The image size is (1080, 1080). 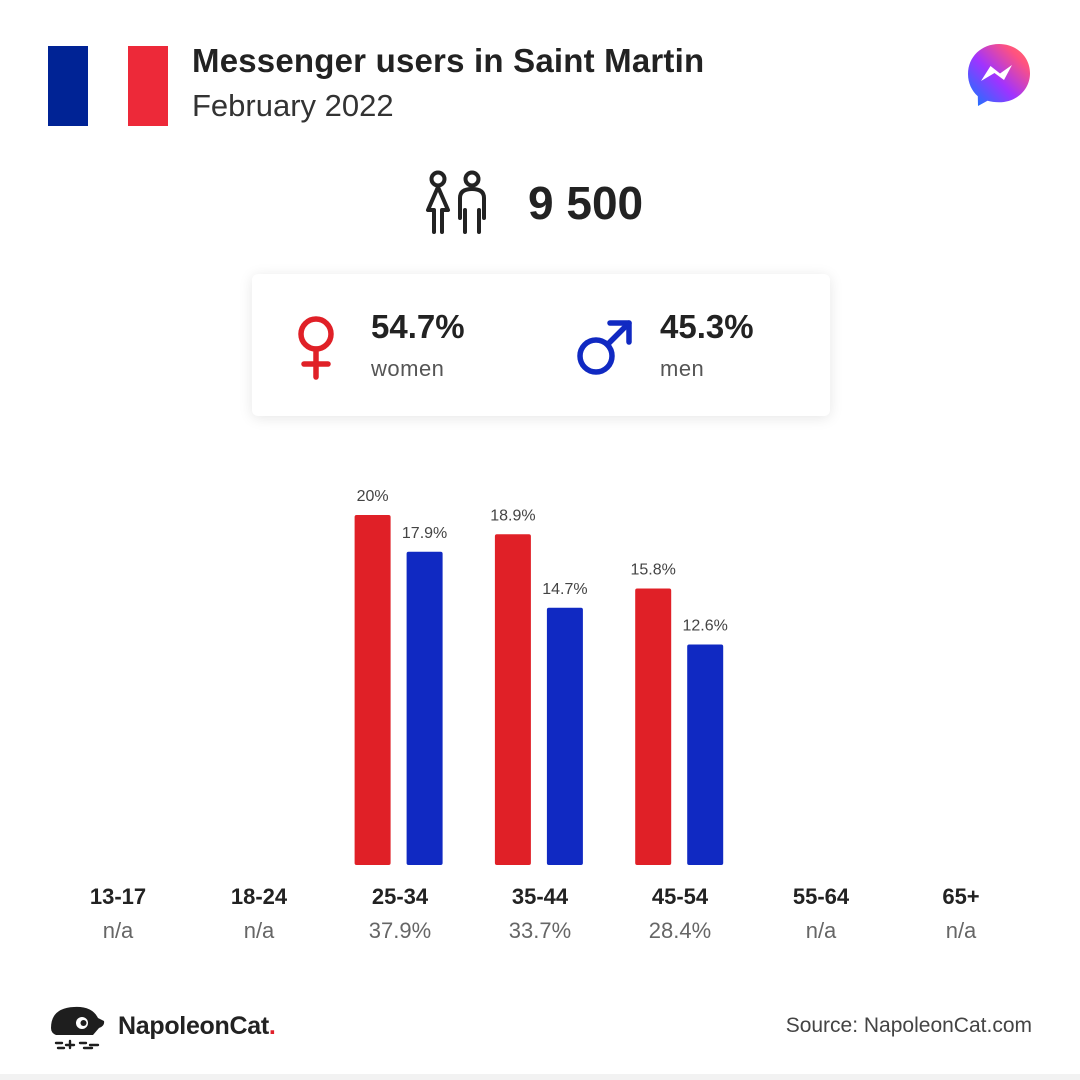 What do you see at coordinates (682, 368) in the screenshot?
I see `men-label: men` at bounding box center [682, 368].